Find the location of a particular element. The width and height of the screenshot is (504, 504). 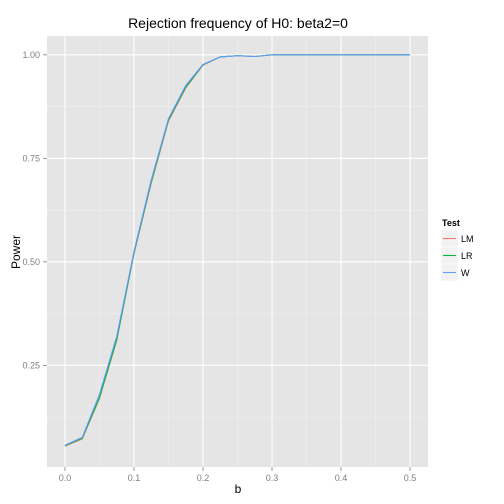

x-axis-title: b is located at coordinates (238, 489).